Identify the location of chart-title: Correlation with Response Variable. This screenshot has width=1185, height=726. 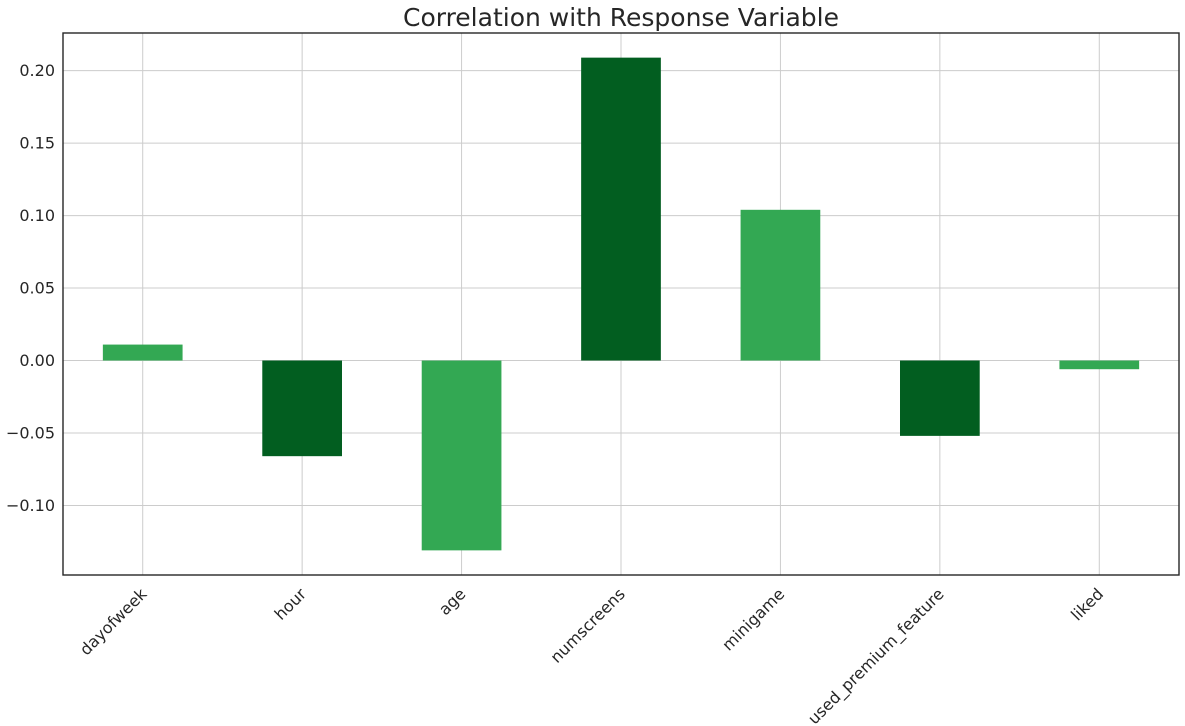
(621, 17).